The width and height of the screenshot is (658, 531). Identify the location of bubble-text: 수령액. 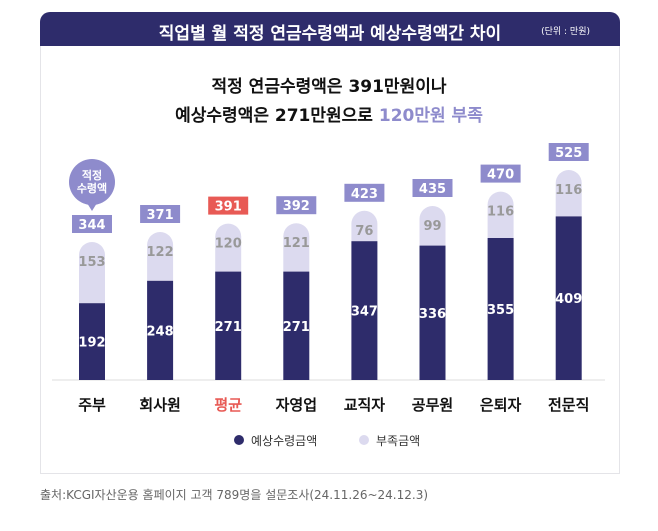
(92, 188).